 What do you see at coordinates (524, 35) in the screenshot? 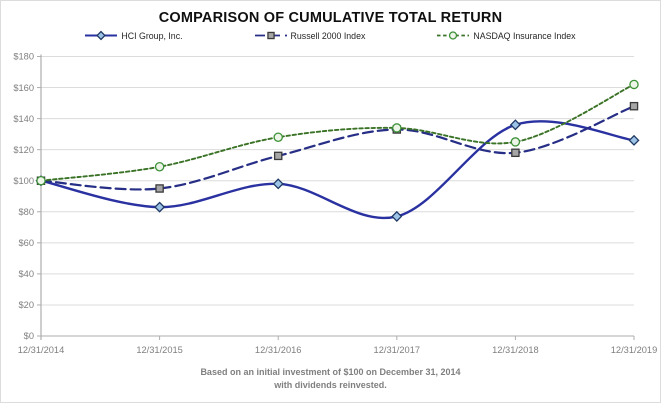
I see `legend-label-nasdaq-insurance: NASDAQ Insurance Index` at bounding box center [524, 35].